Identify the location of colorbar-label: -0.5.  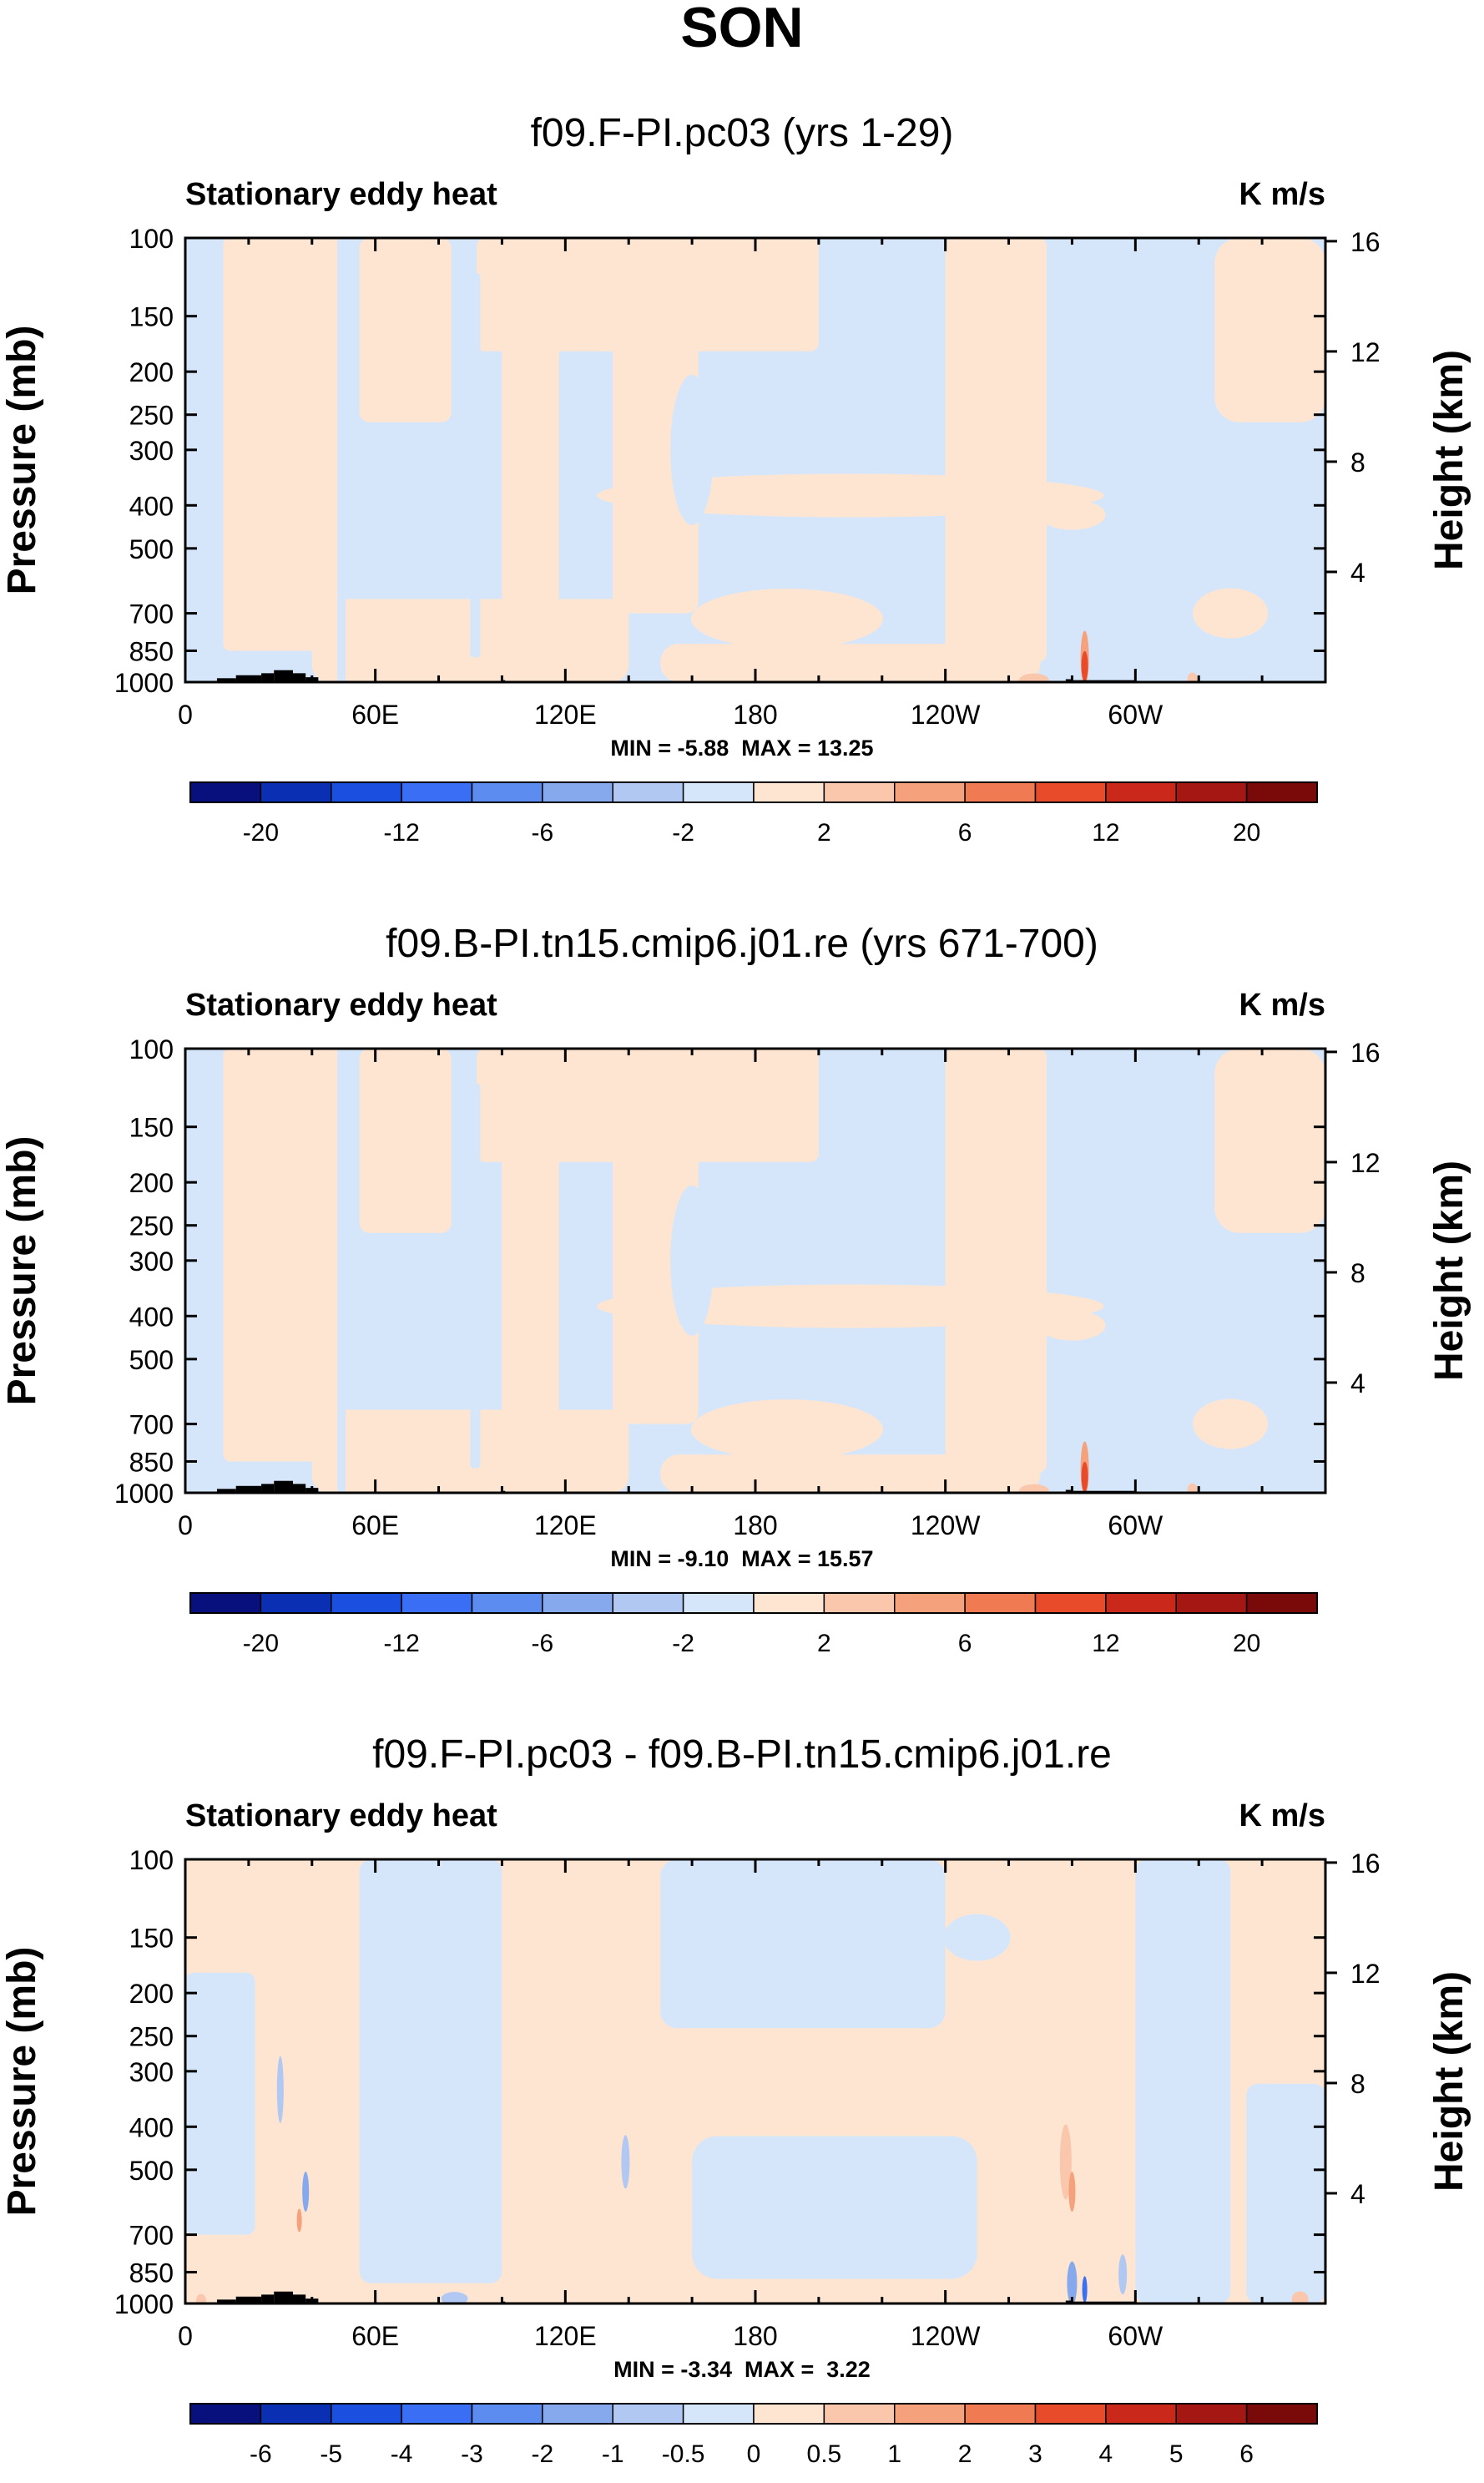
(683, 2454).